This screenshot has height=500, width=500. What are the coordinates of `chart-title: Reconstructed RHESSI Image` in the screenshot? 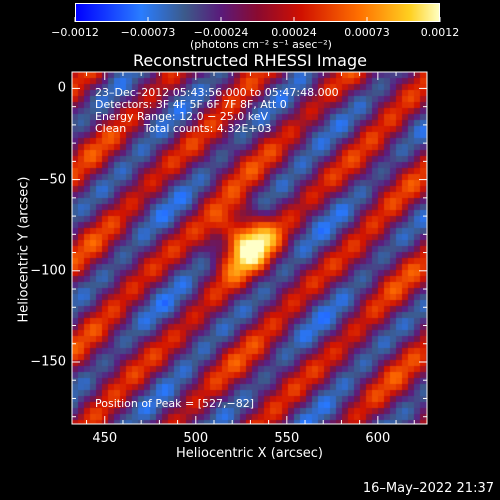 It's located at (250, 60).